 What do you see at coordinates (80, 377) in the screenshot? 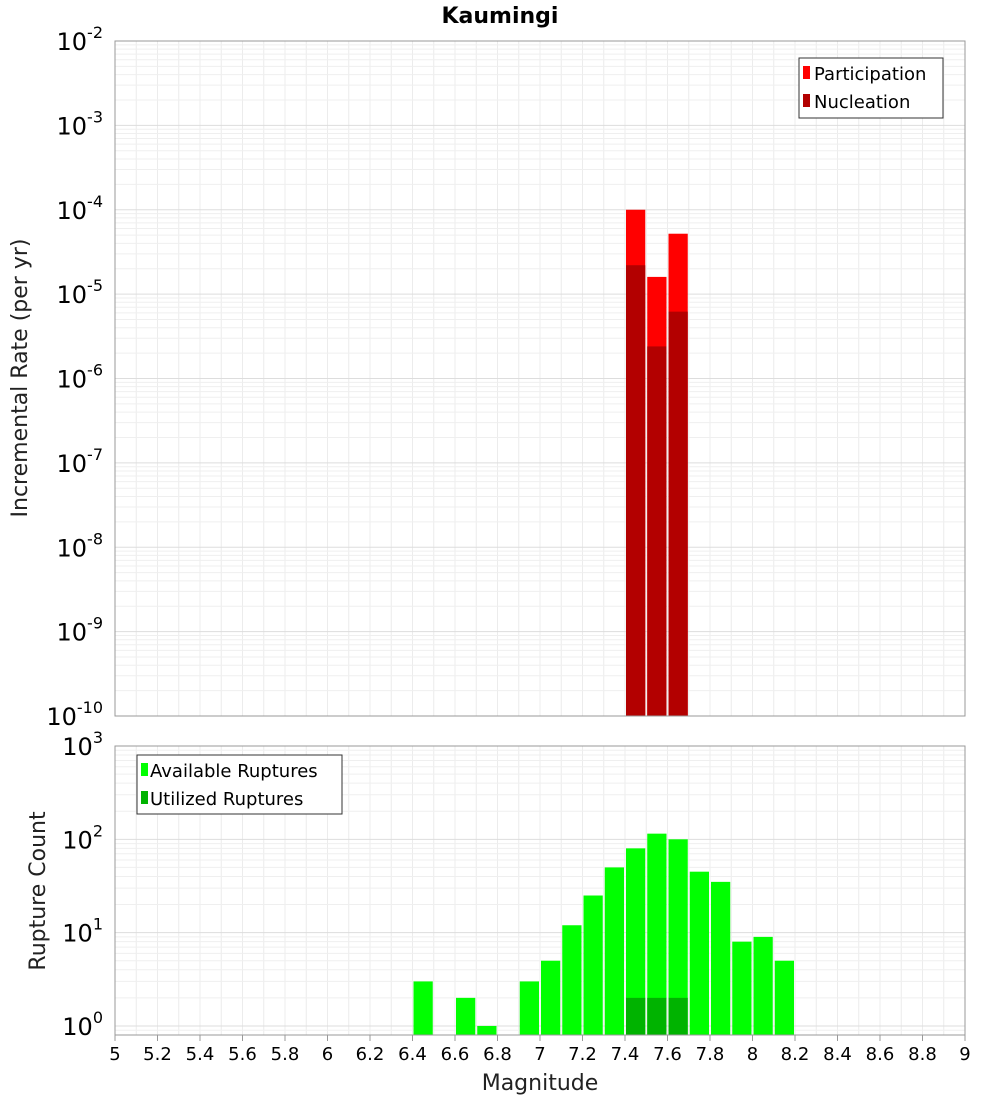
I see `y-tick-label: 10⁻⁶` at bounding box center [80, 377].